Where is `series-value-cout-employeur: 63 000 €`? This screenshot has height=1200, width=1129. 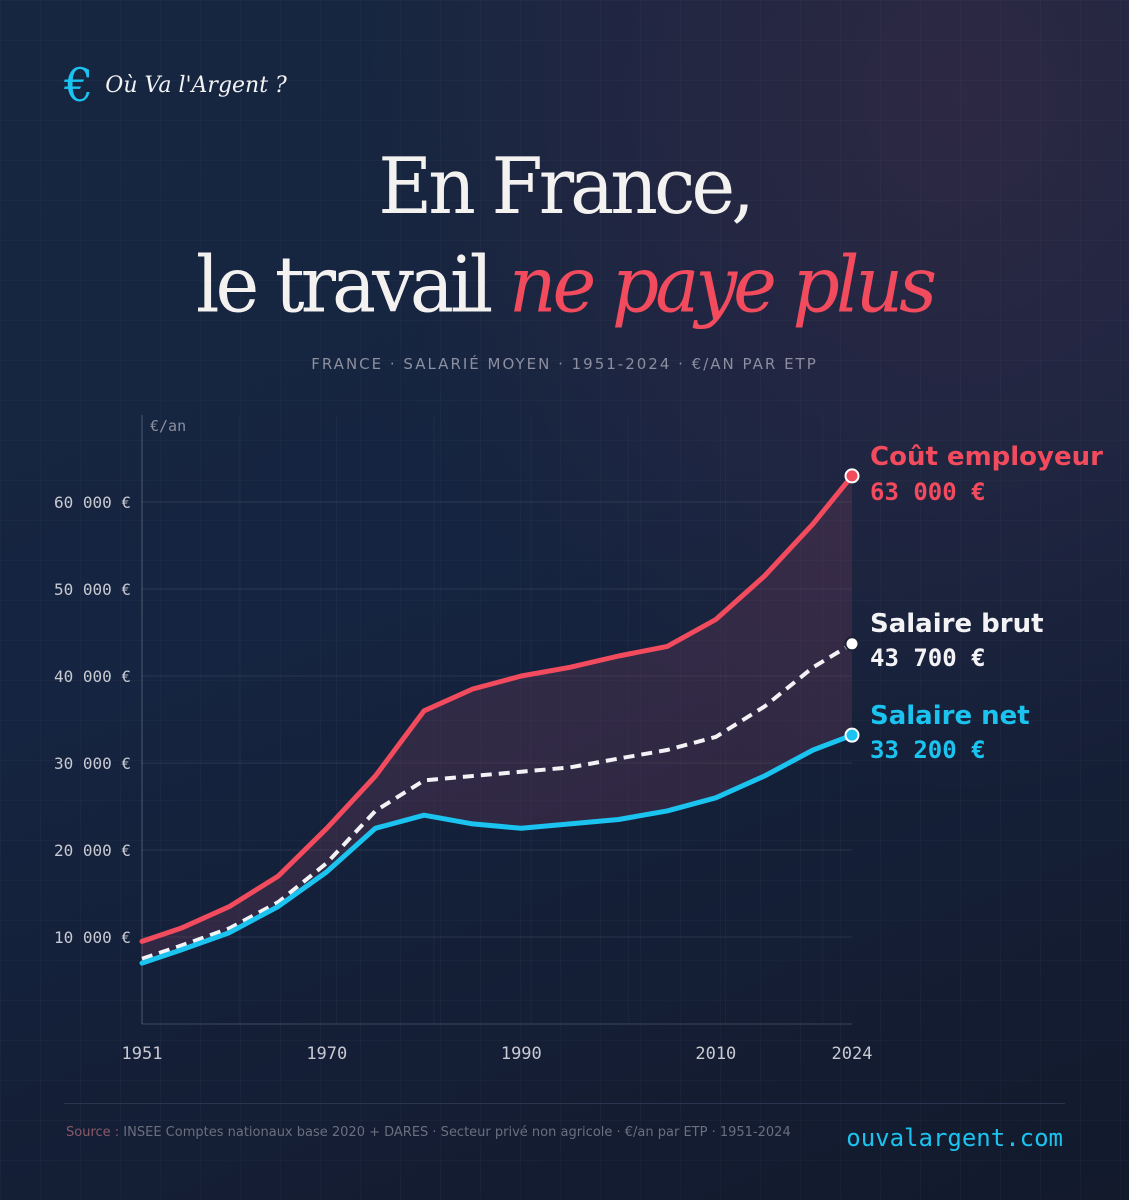 series-value-cout-employeur: 63 000 € is located at coordinates (928, 492).